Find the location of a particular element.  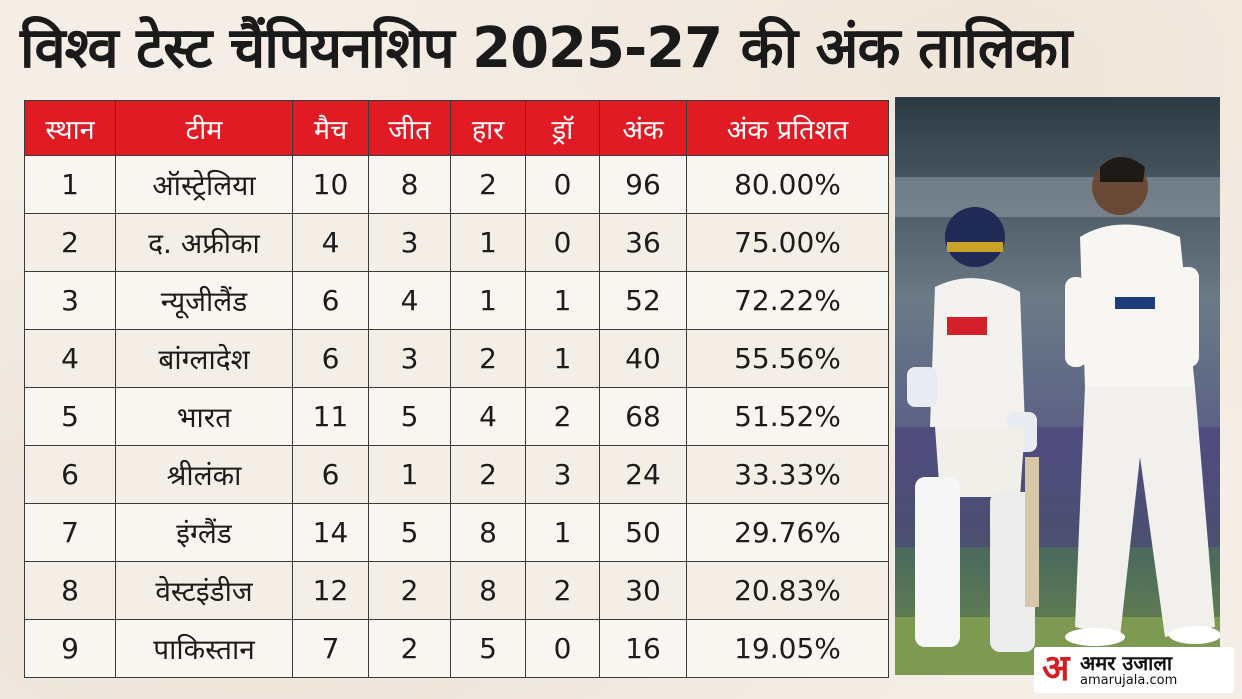

cell-points: 36 is located at coordinates (643, 242).